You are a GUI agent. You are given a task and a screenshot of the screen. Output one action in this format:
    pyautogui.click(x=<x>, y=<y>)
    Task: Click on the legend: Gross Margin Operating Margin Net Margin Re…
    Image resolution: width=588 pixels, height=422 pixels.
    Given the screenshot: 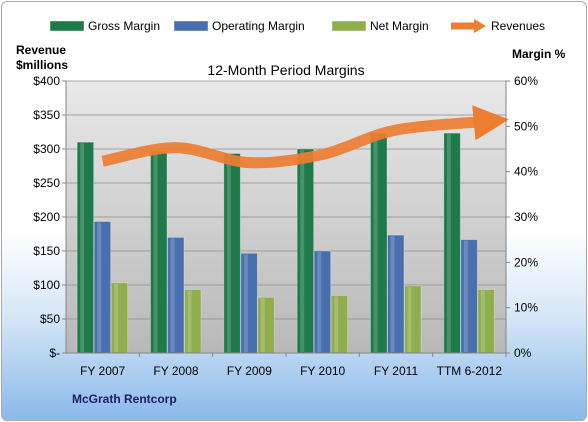 What is the action you would take?
    pyautogui.click(x=297, y=26)
    